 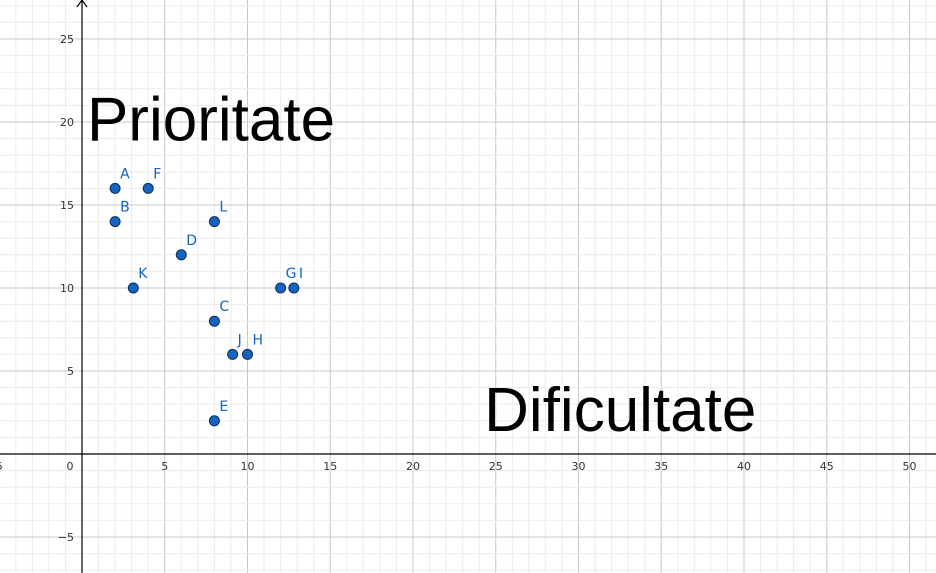 What do you see at coordinates (214, 321) in the screenshot?
I see `data-point-c` at bounding box center [214, 321].